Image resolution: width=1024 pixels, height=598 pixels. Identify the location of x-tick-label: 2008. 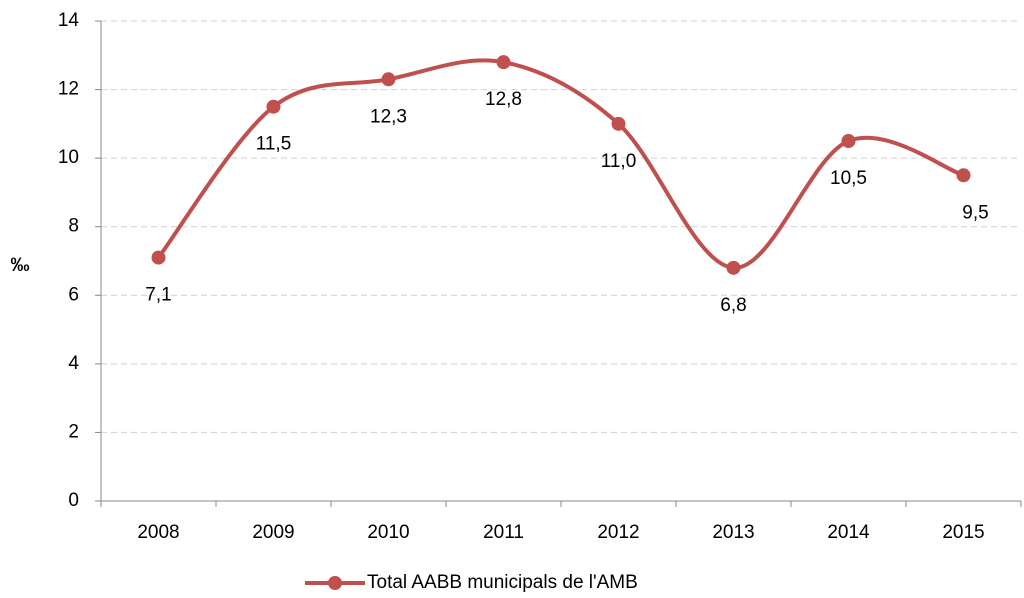
(158, 532).